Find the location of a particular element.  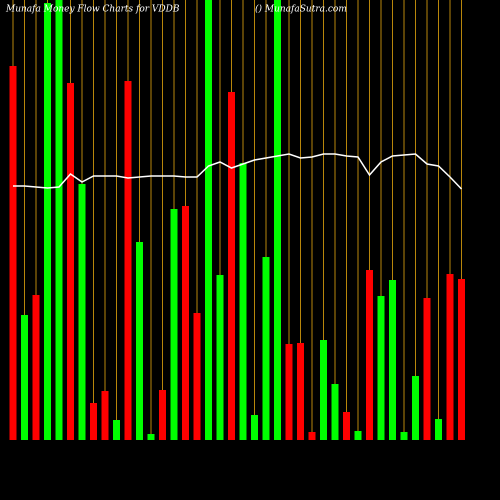

chart-title: Munafa Money Flow Charts for VDDB is located at coordinates (92, 10).